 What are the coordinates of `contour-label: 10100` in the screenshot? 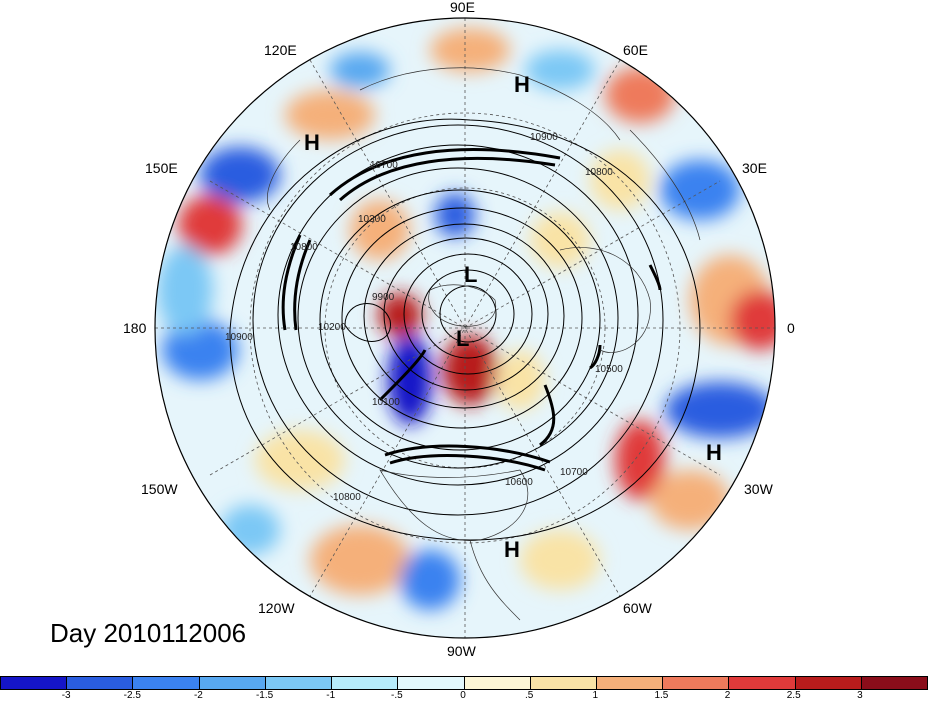 It's located at (386, 402).